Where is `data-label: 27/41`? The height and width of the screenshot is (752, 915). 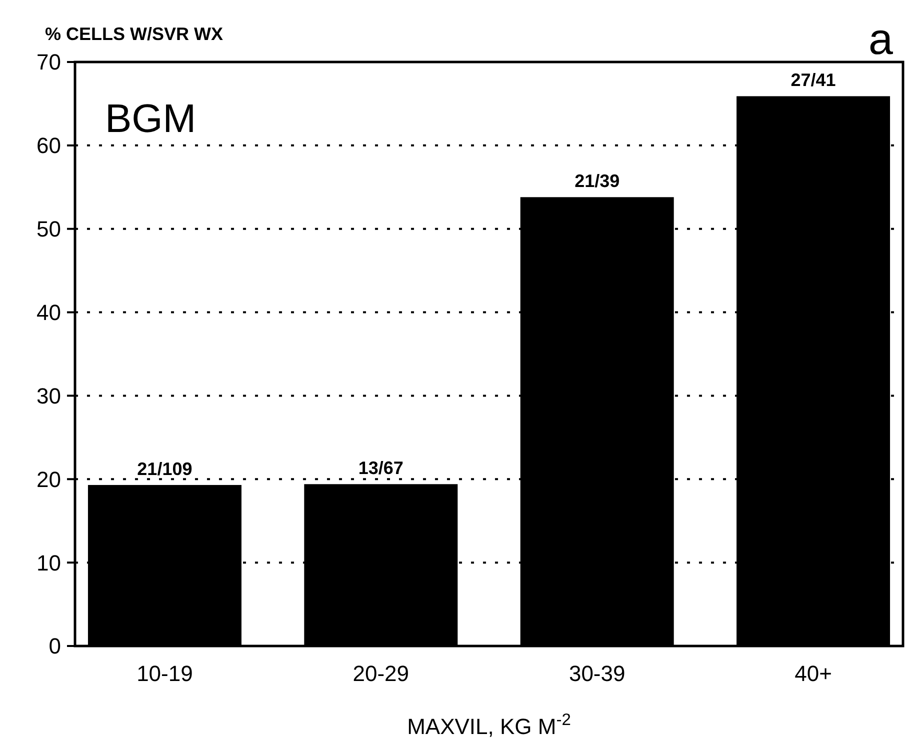
data-label: 27/41 is located at coordinates (813, 80).